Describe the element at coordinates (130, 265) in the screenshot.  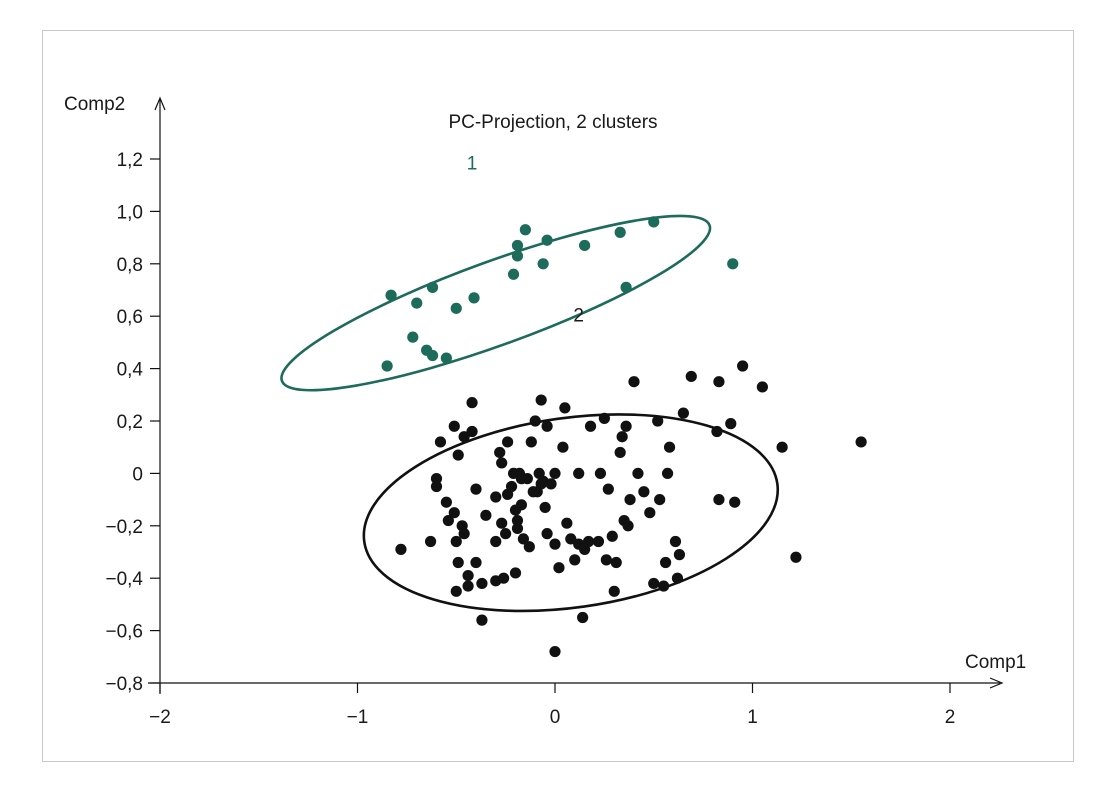
I see `y-tick-label: 0,8` at that location.